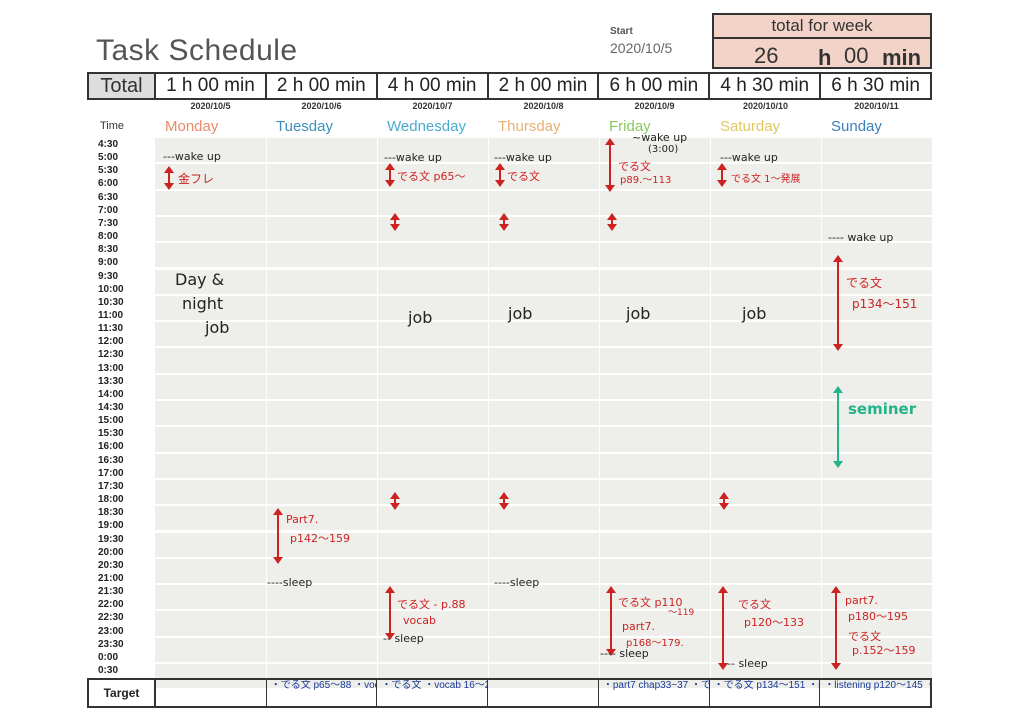 The height and width of the screenshot is (722, 1024). I want to click on note-thu-task: でる文, so click(523, 176).